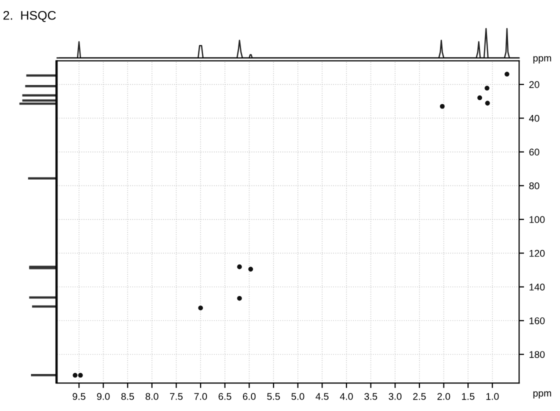 This screenshot has width=560, height=411. What do you see at coordinates (371, 396) in the screenshot?
I see `x-tick-label: 3.5` at bounding box center [371, 396].